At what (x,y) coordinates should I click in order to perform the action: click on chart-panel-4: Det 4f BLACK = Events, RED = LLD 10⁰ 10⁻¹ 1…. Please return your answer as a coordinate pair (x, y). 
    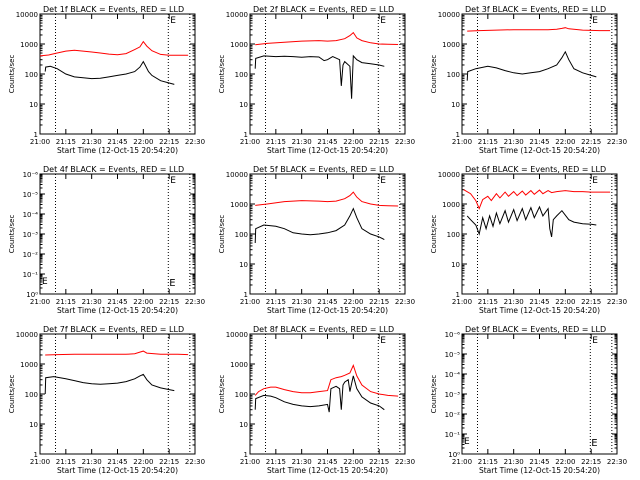
    Looking at the image, I should click on (106, 240).